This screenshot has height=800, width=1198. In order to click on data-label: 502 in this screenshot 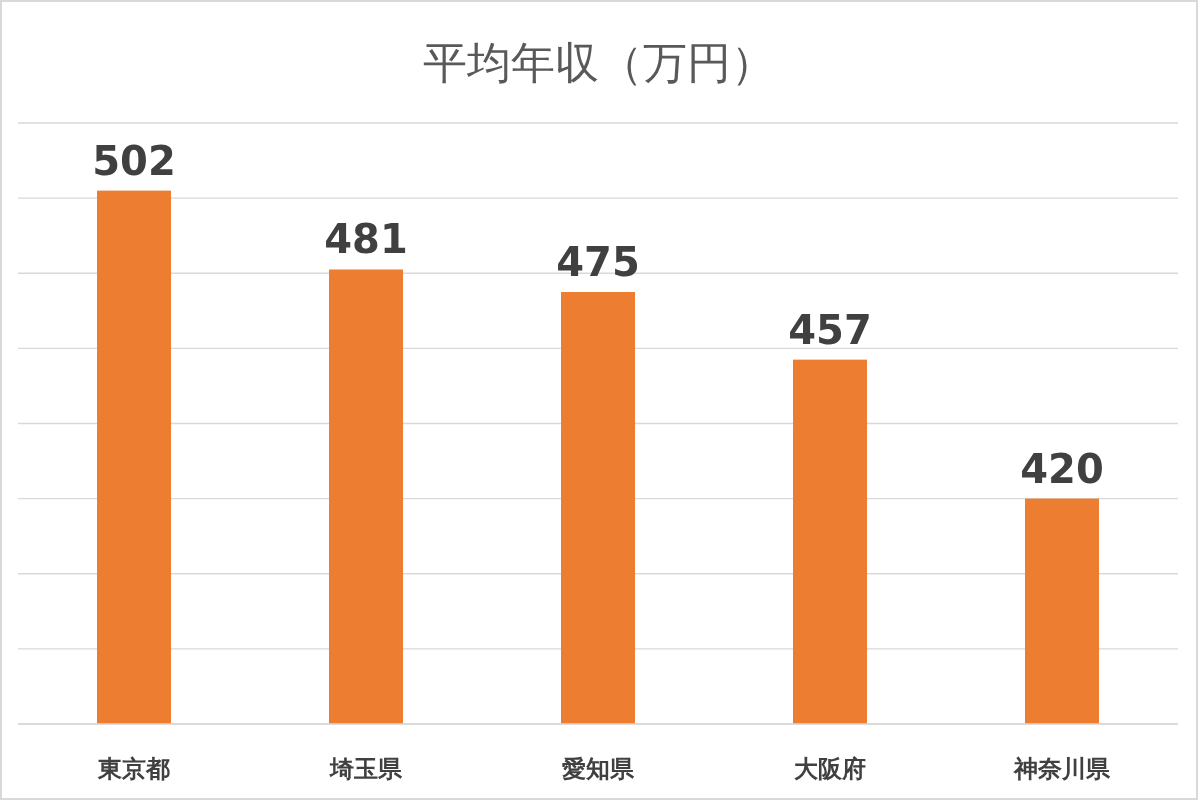, I will do `click(134, 160)`.